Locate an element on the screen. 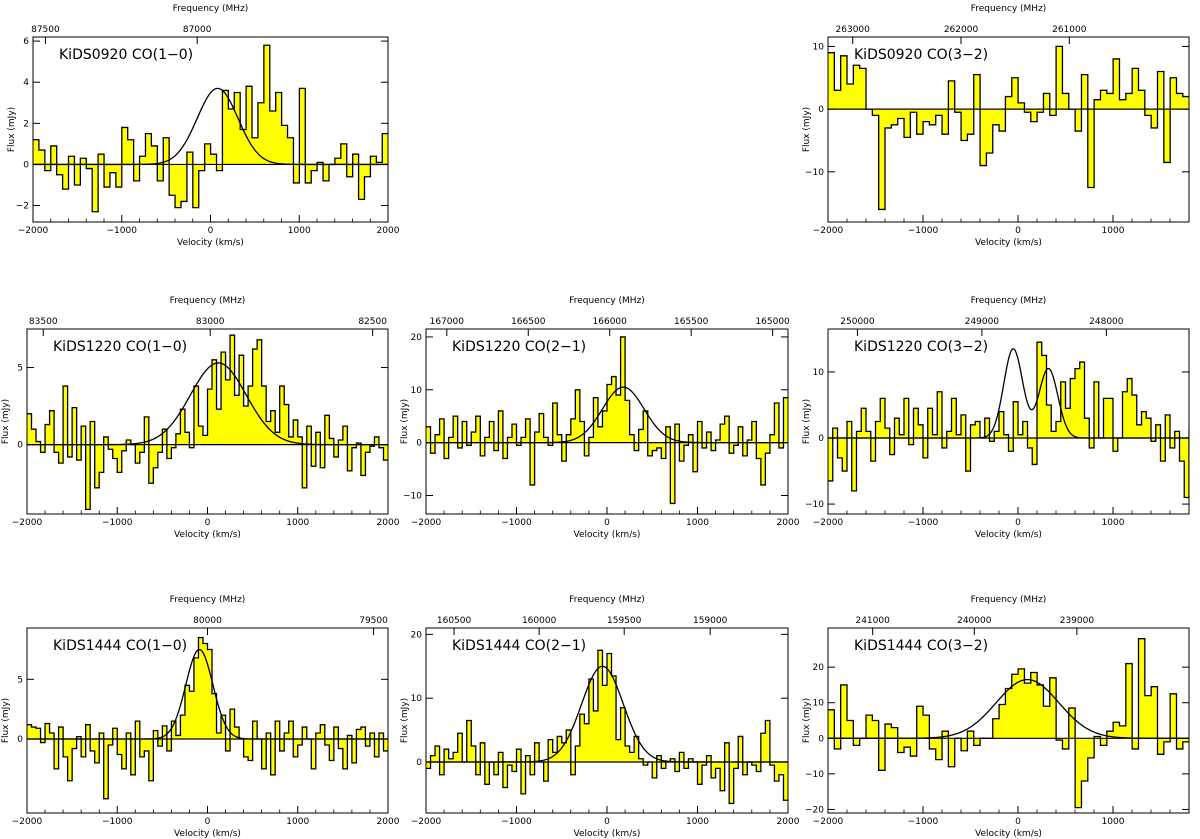 The image size is (1200, 839). x-tick-label: 0 is located at coordinates (211, 231).